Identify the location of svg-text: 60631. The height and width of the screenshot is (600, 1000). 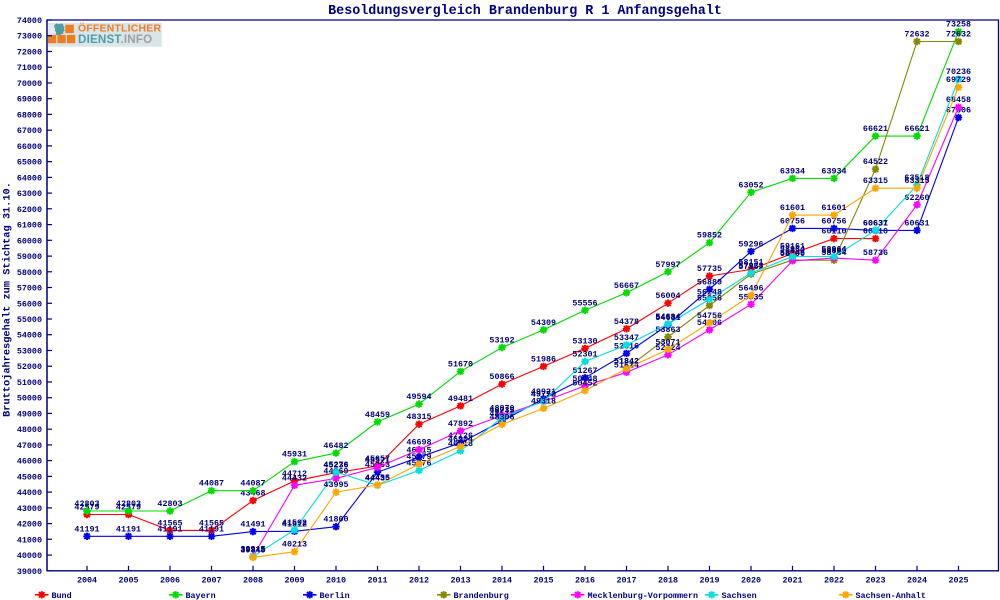
(875, 223).